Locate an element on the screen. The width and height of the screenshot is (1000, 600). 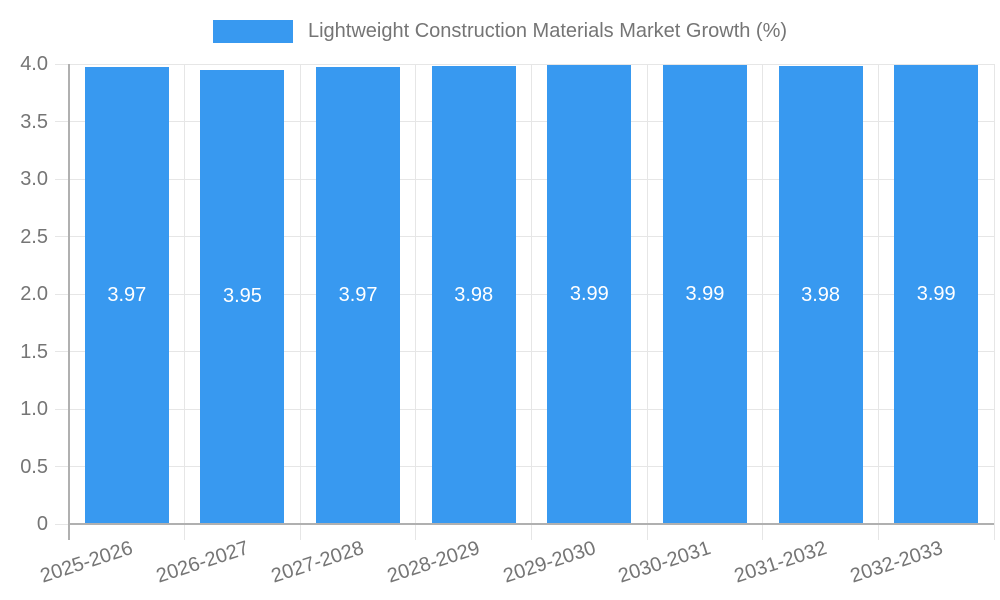
y-tick-label: 1.5 is located at coordinates (34, 351).